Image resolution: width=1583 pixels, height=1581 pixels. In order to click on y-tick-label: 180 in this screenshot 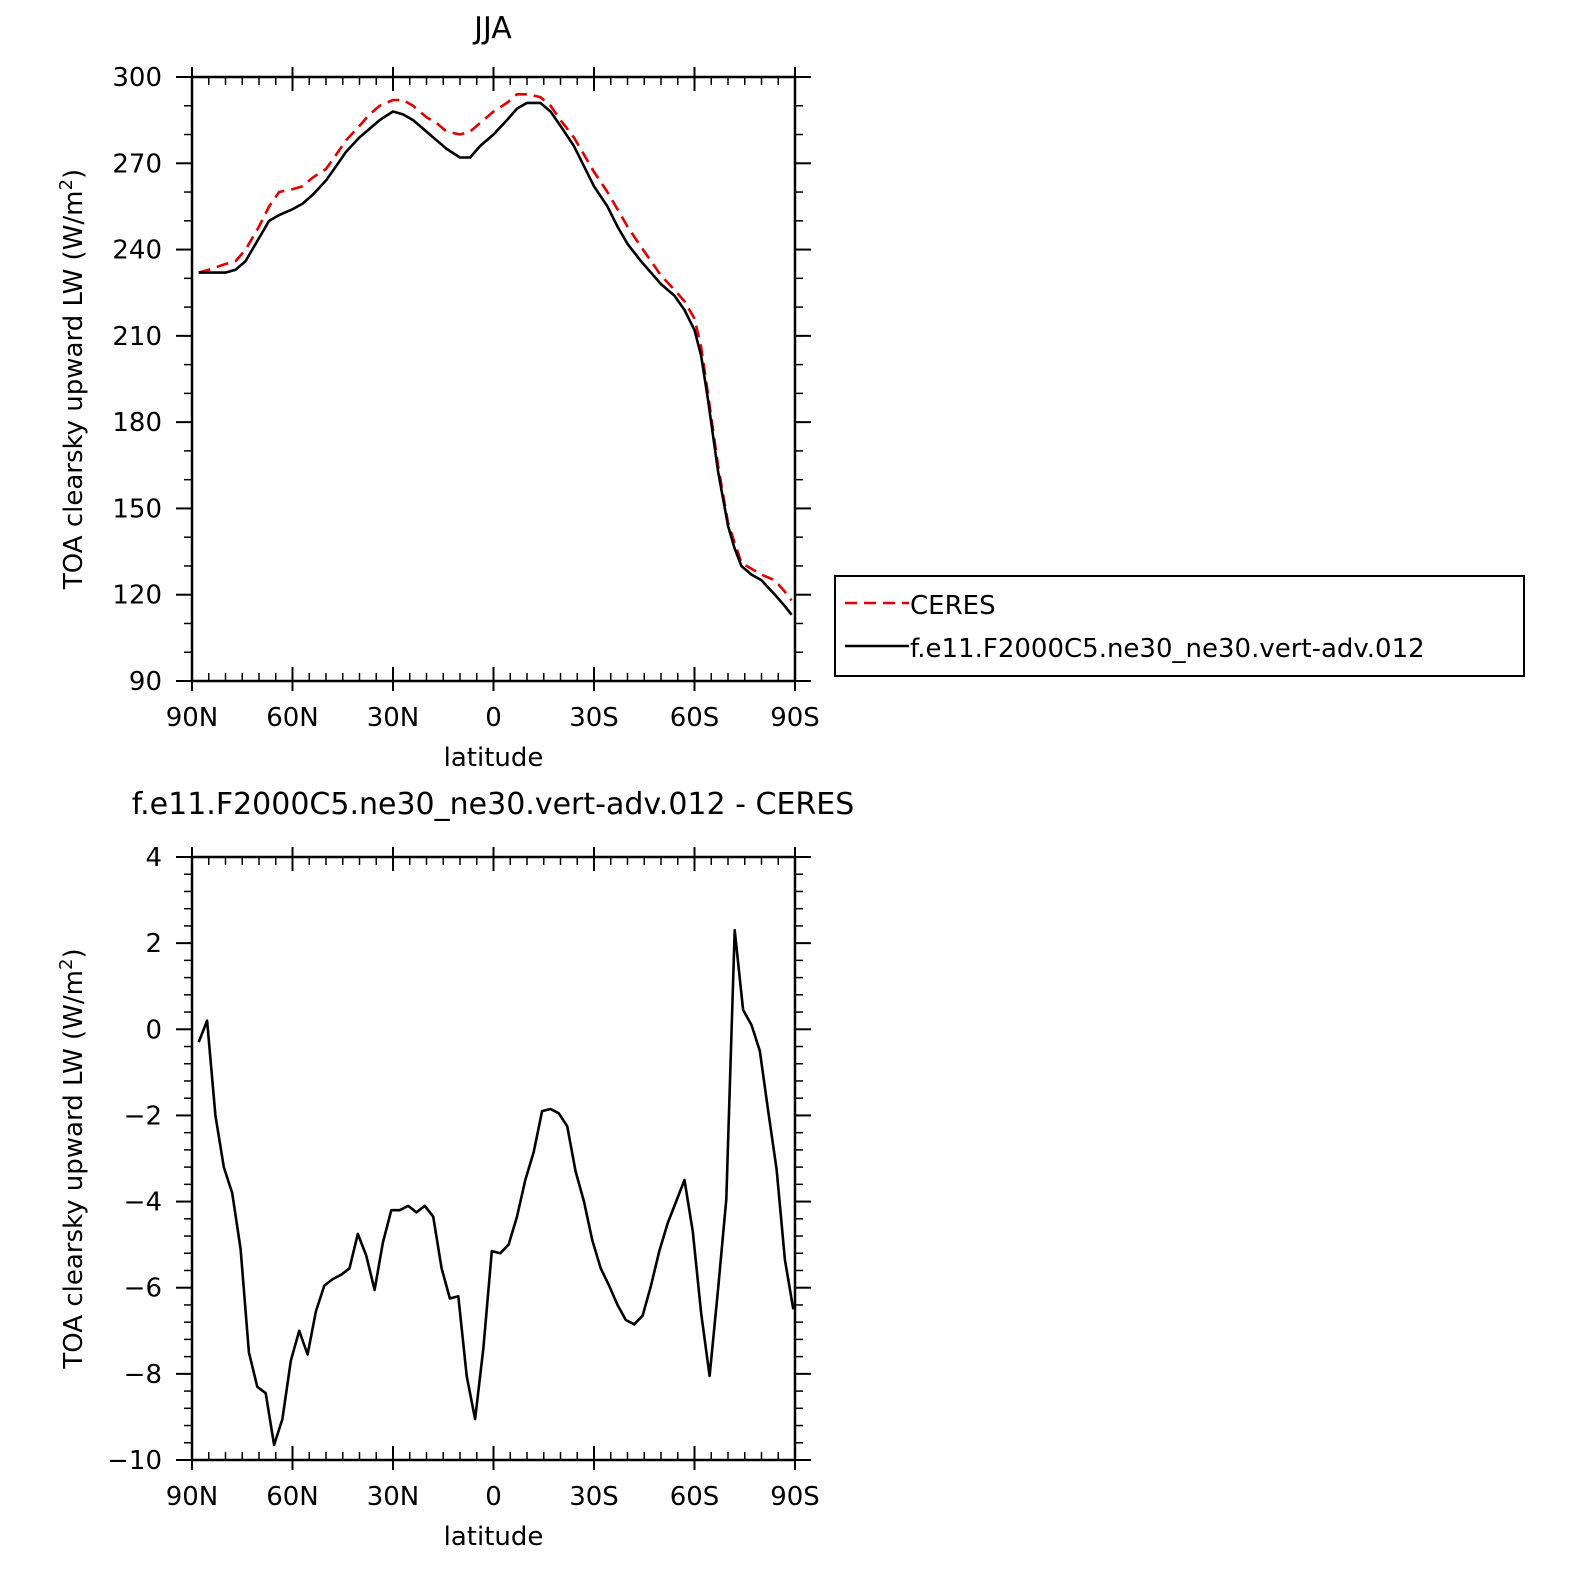, I will do `click(137, 423)`.